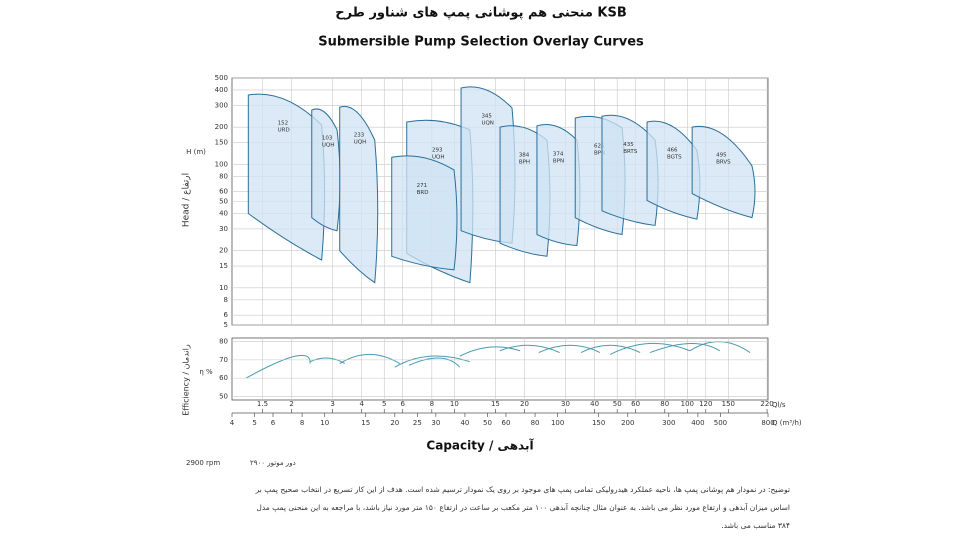 This screenshot has width=962, height=541. I want to click on pump-label: 466, so click(672, 151).